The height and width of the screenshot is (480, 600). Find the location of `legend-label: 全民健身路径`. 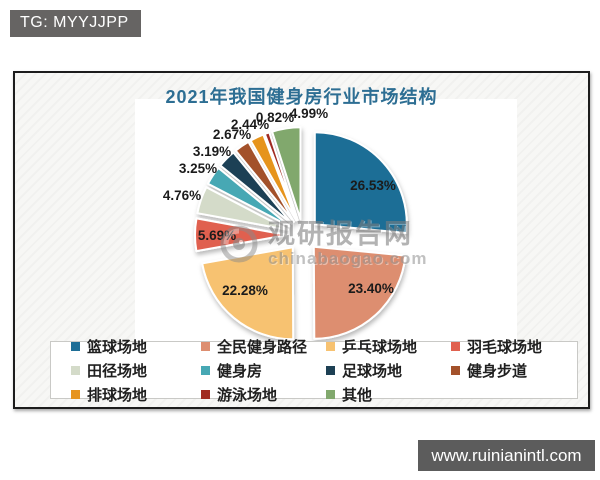

legend-label: 全民健身路径 is located at coordinates (262, 347).